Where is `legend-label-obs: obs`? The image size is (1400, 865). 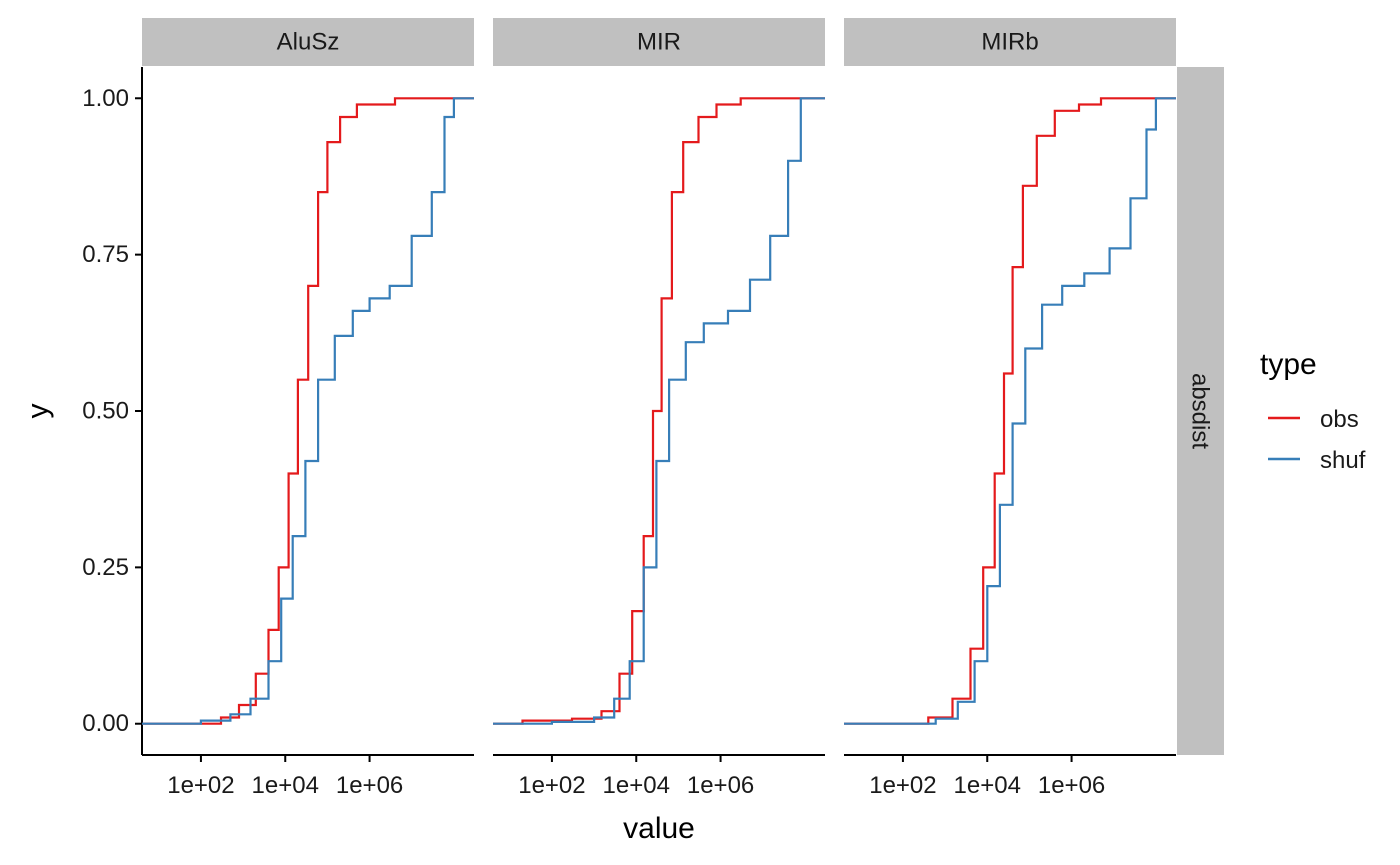
legend-label-obs: obs is located at coordinates (1339, 419).